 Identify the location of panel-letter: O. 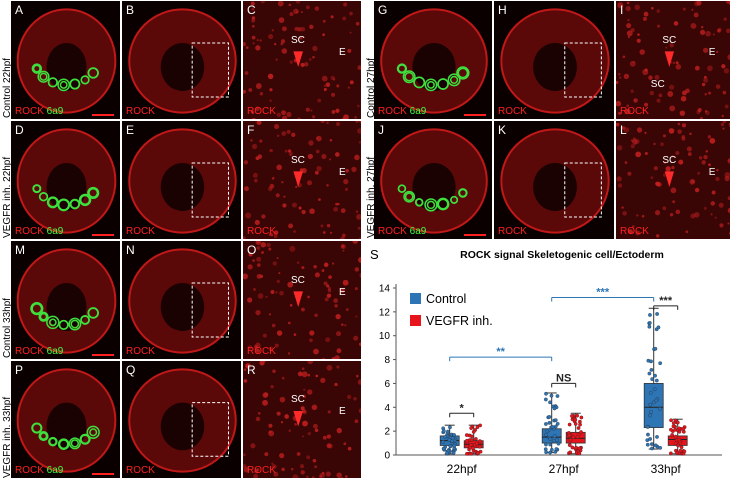
(252, 250).